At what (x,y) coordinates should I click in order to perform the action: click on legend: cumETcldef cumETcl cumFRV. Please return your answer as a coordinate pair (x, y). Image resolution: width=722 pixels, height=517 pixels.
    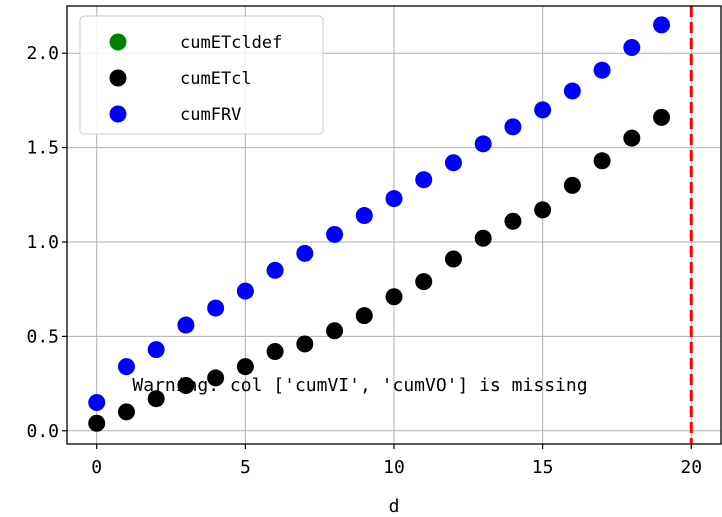
    Looking at the image, I should click on (201, 75).